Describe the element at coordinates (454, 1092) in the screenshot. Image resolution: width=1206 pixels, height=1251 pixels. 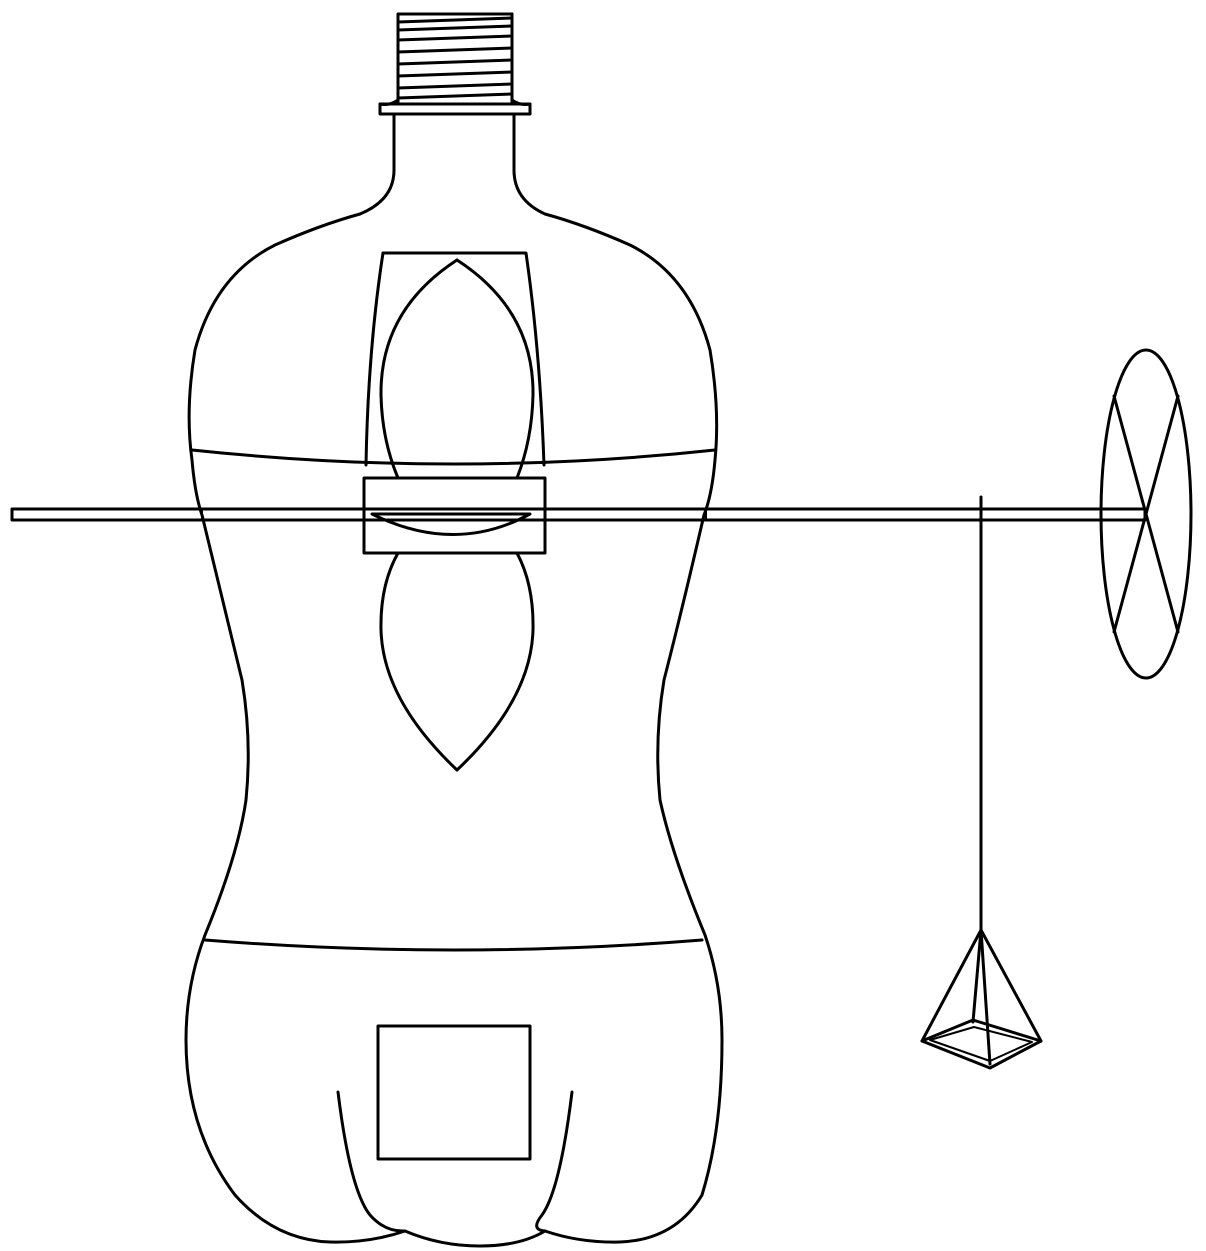
I see `bottom-square` at that location.